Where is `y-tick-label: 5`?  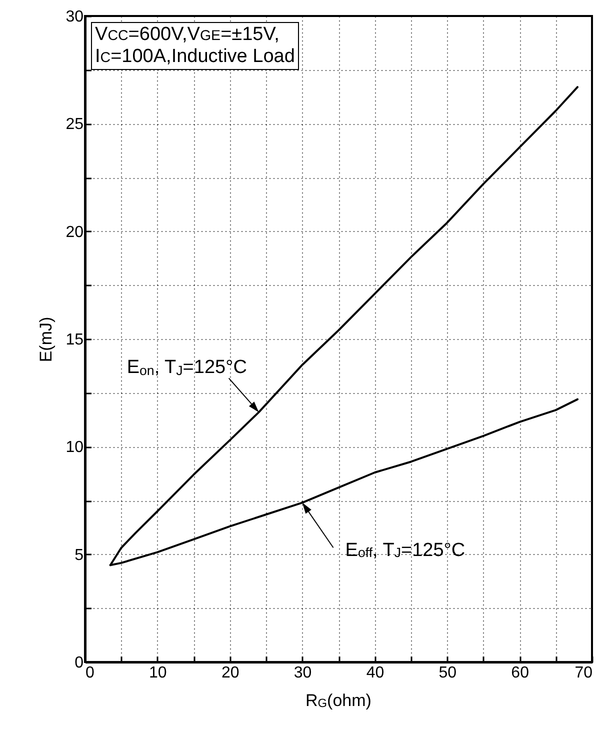 y-tick-label: 5 is located at coordinates (79, 555).